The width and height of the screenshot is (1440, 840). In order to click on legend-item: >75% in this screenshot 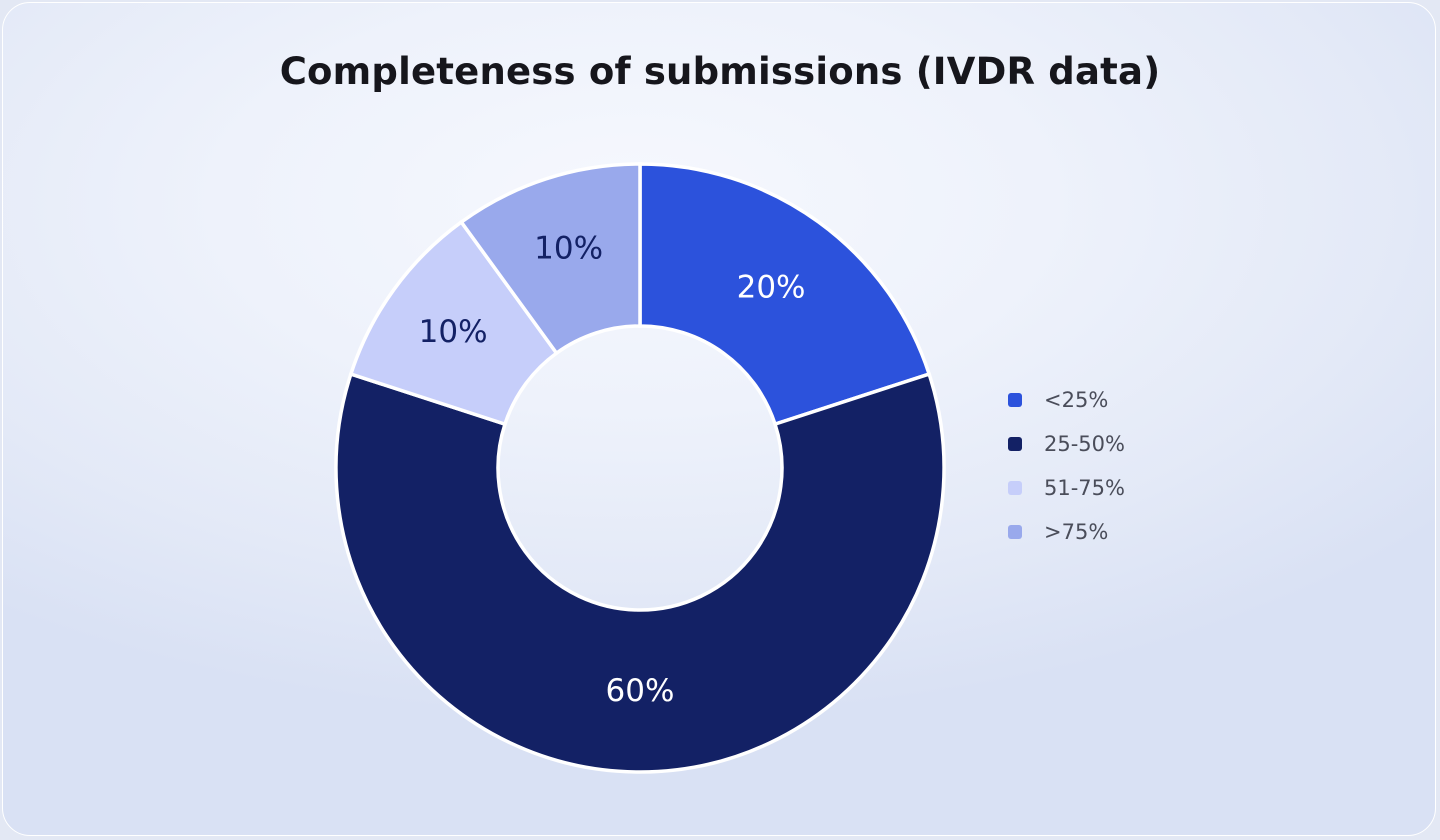, I will do `click(1066, 532)`.